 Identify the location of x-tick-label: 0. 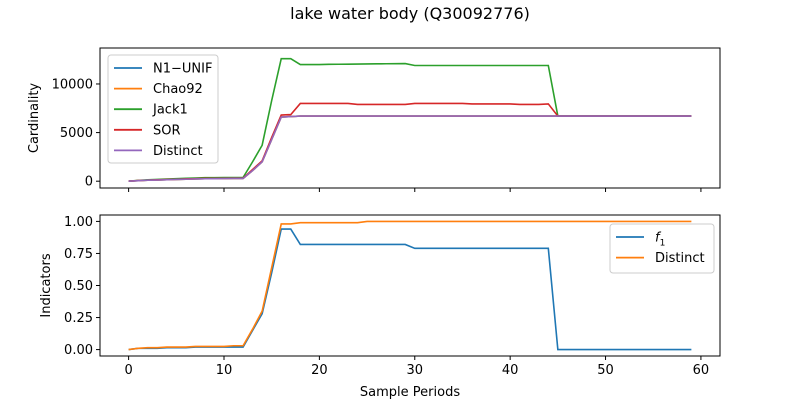
(128, 370).